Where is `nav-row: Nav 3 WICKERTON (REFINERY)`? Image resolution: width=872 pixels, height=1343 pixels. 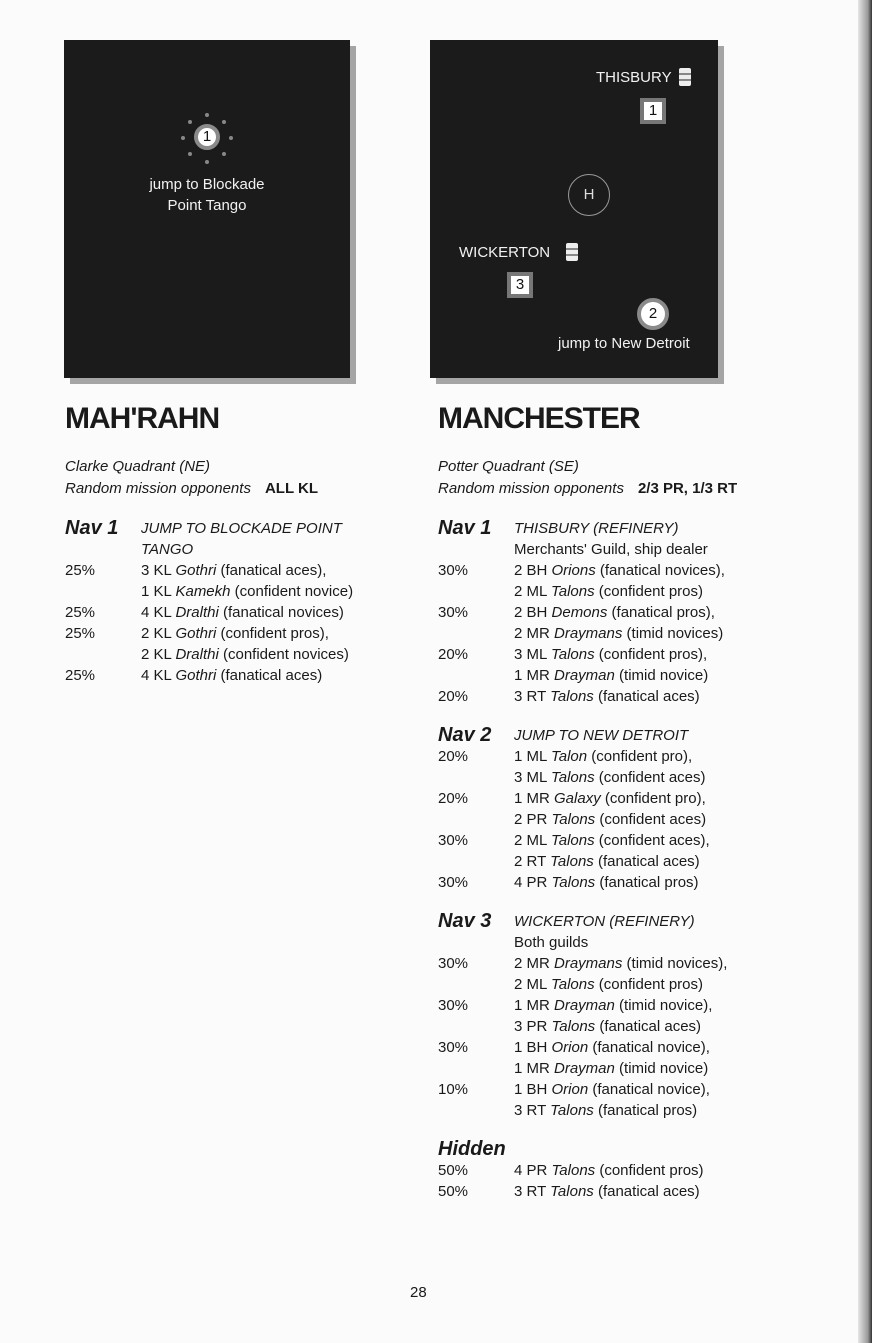 nav-row: Nav 3 WICKERTON (REFINERY) is located at coordinates (628, 921).